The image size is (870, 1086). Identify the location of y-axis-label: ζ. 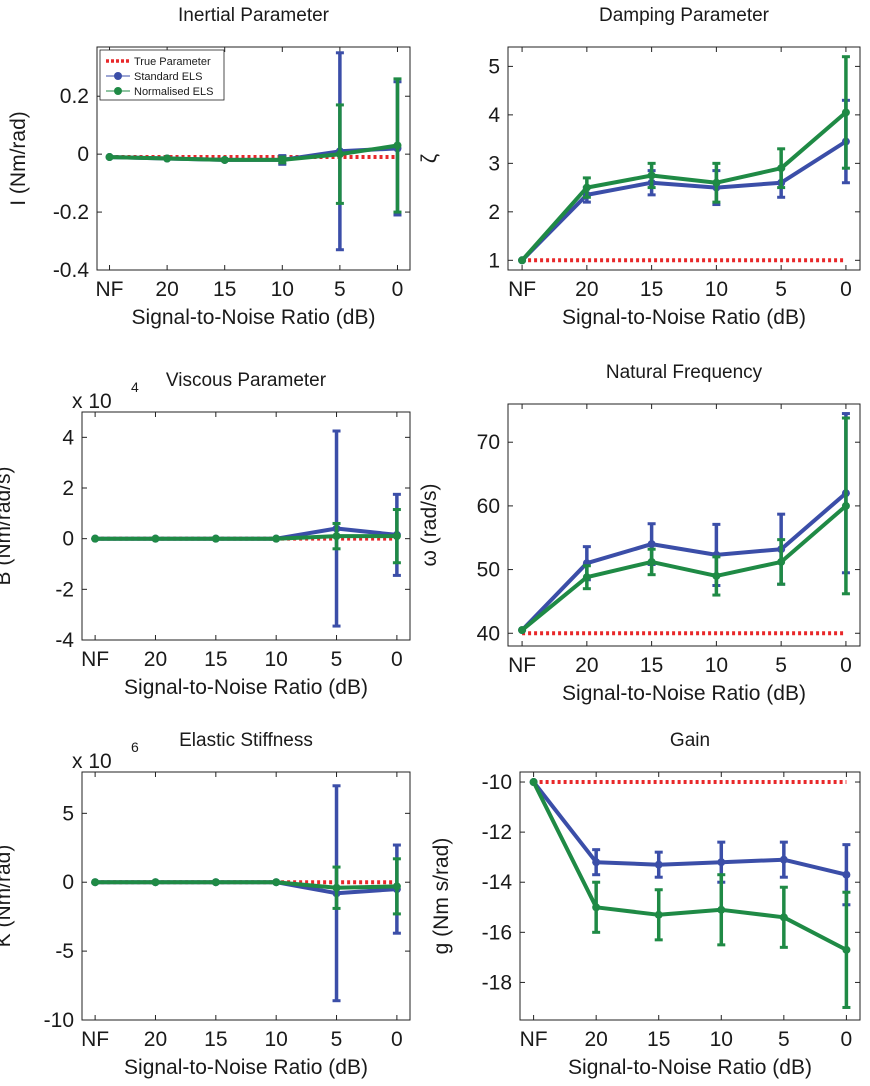
(429, 158).